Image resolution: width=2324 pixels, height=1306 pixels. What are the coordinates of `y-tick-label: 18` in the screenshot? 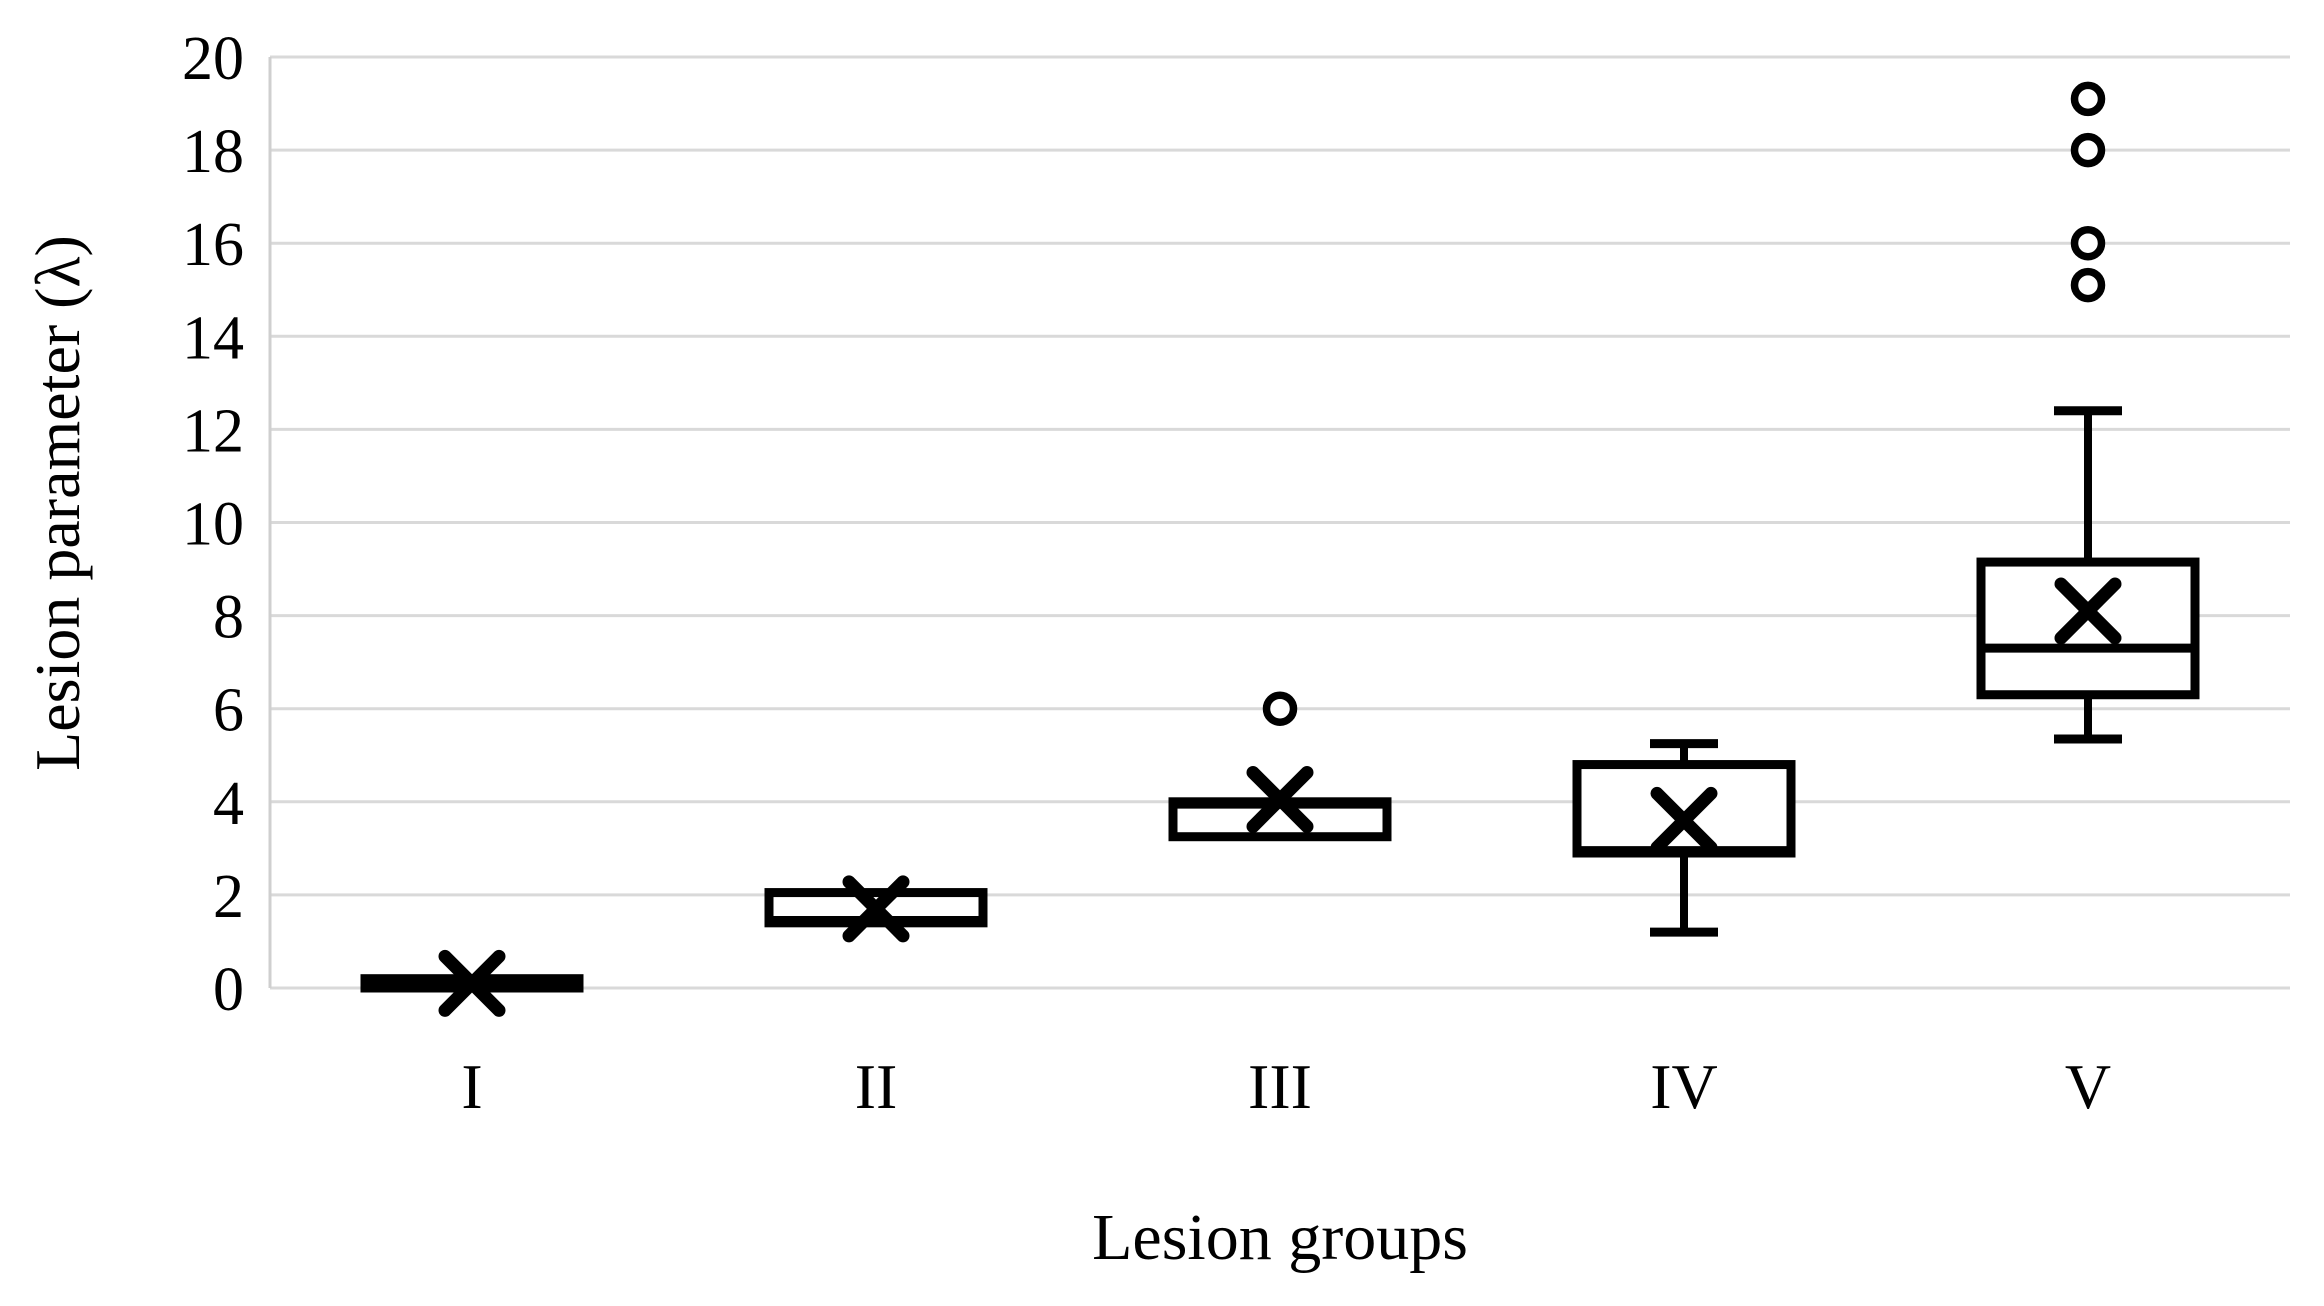 It's located at (213, 152).